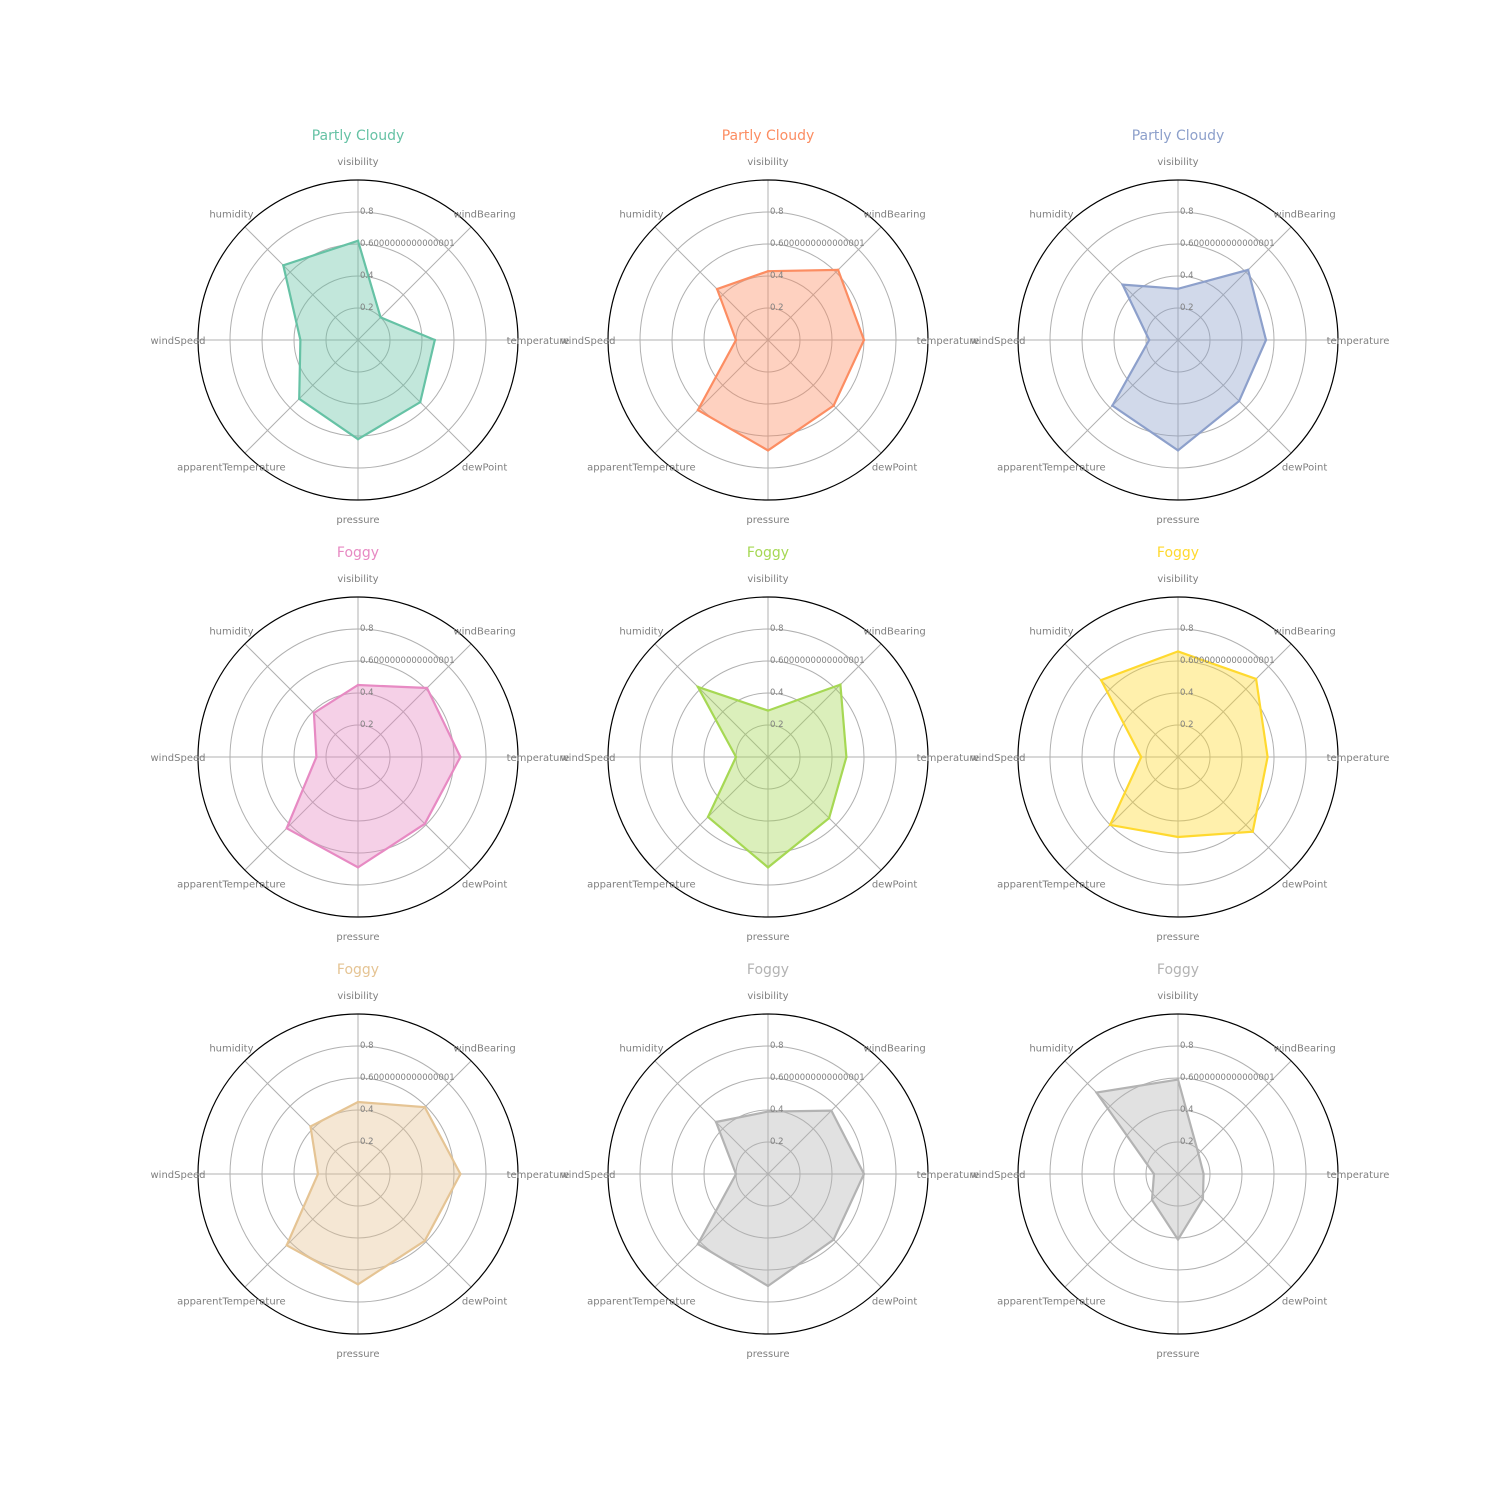 The width and height of the screenshot is (1500, 1500). Describe the element at coordinates (485, 468) in the screenshot. I see `axis-label-dewPoint: dewPoint` at that location.